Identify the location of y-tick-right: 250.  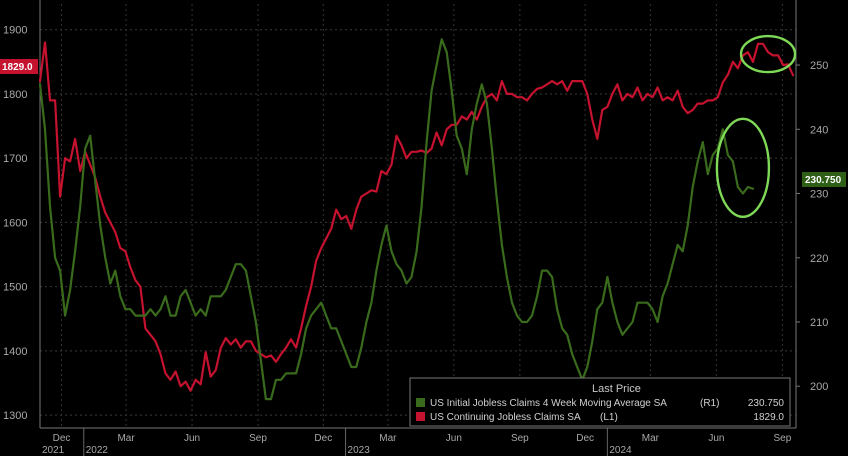
(819, 66).